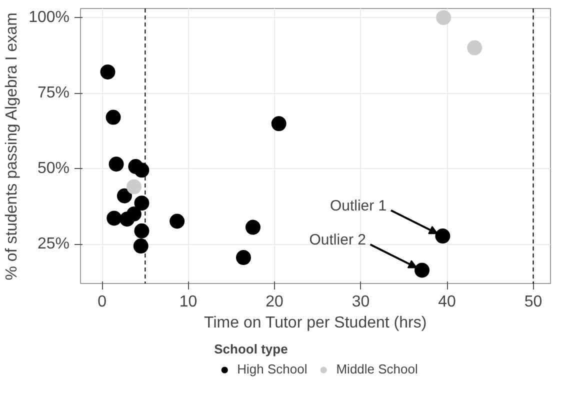 The width and height of the screenshot is (574, 418). What do you see at coordinates (272, 369) in the screenshot?
I see `legend-label: High School` at bounding box center [272, 369].